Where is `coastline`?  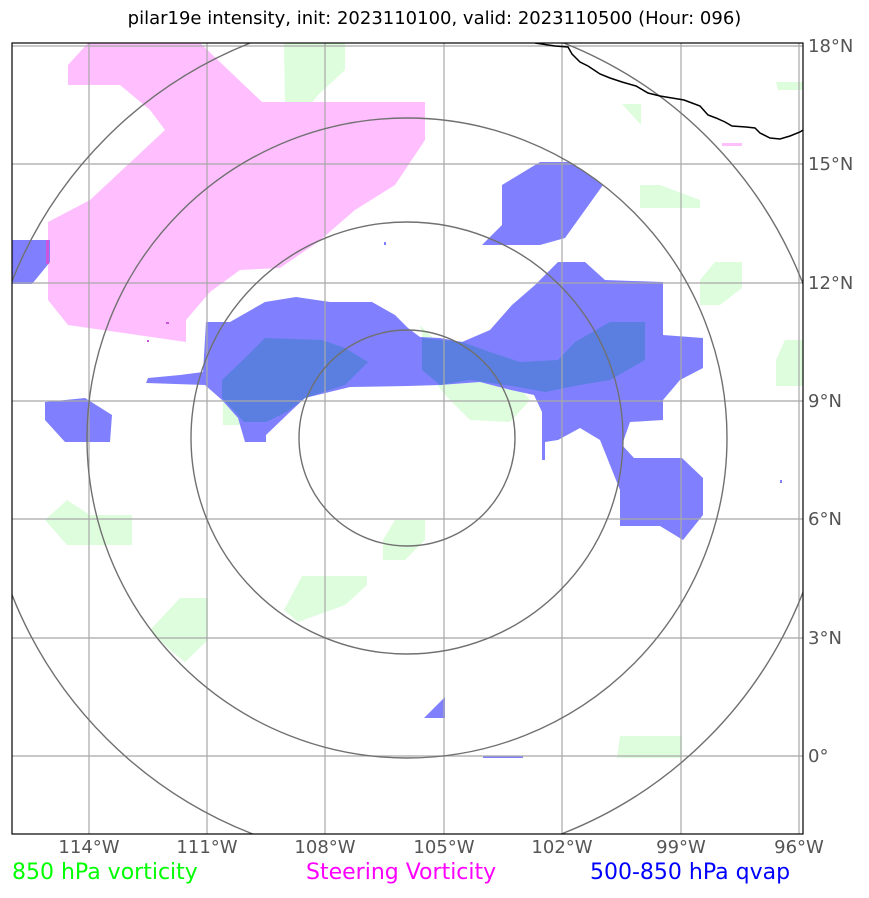
coastline is located at coordinates (668, 91).